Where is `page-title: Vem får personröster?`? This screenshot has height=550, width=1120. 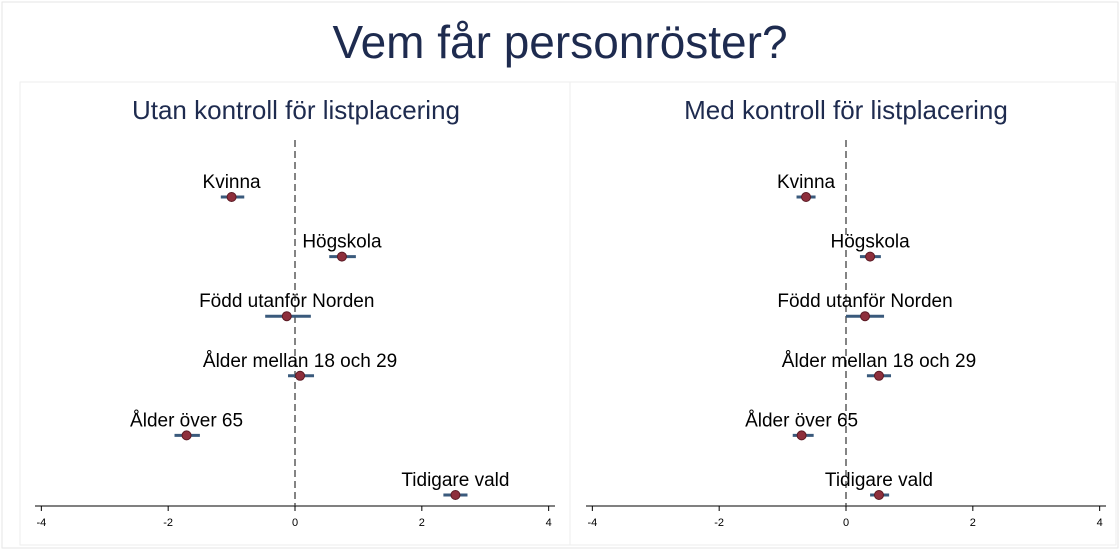
page-title: Vem får personröster? is located at coordinates (559, 42).